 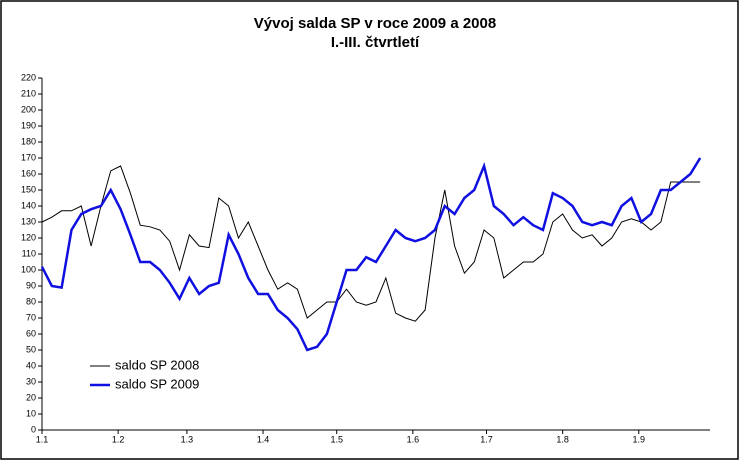 I want to click on y-tick-label: 170, so click(x=28, y=157).